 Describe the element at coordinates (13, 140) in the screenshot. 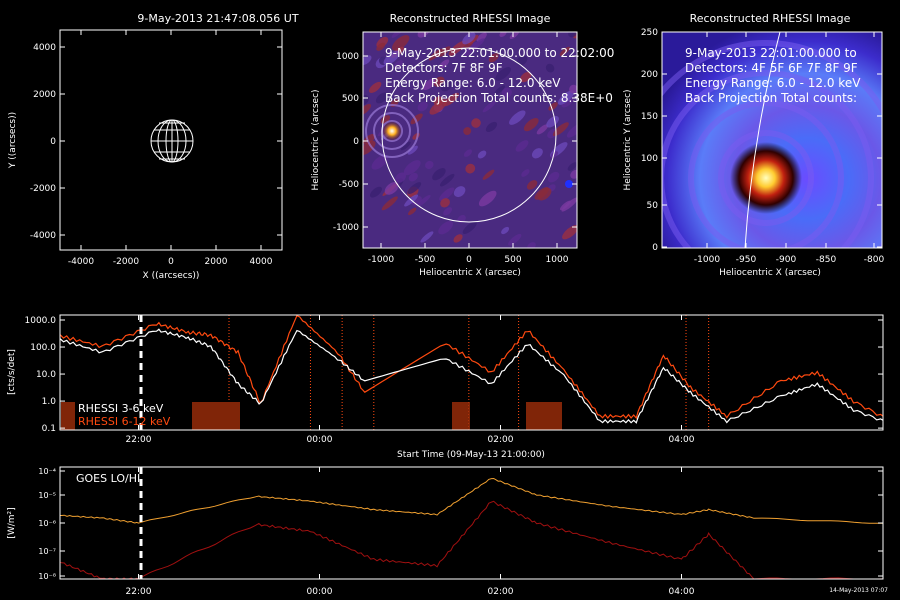

I see `panel1-ylabel: Y ((arcsecs))` at that location.